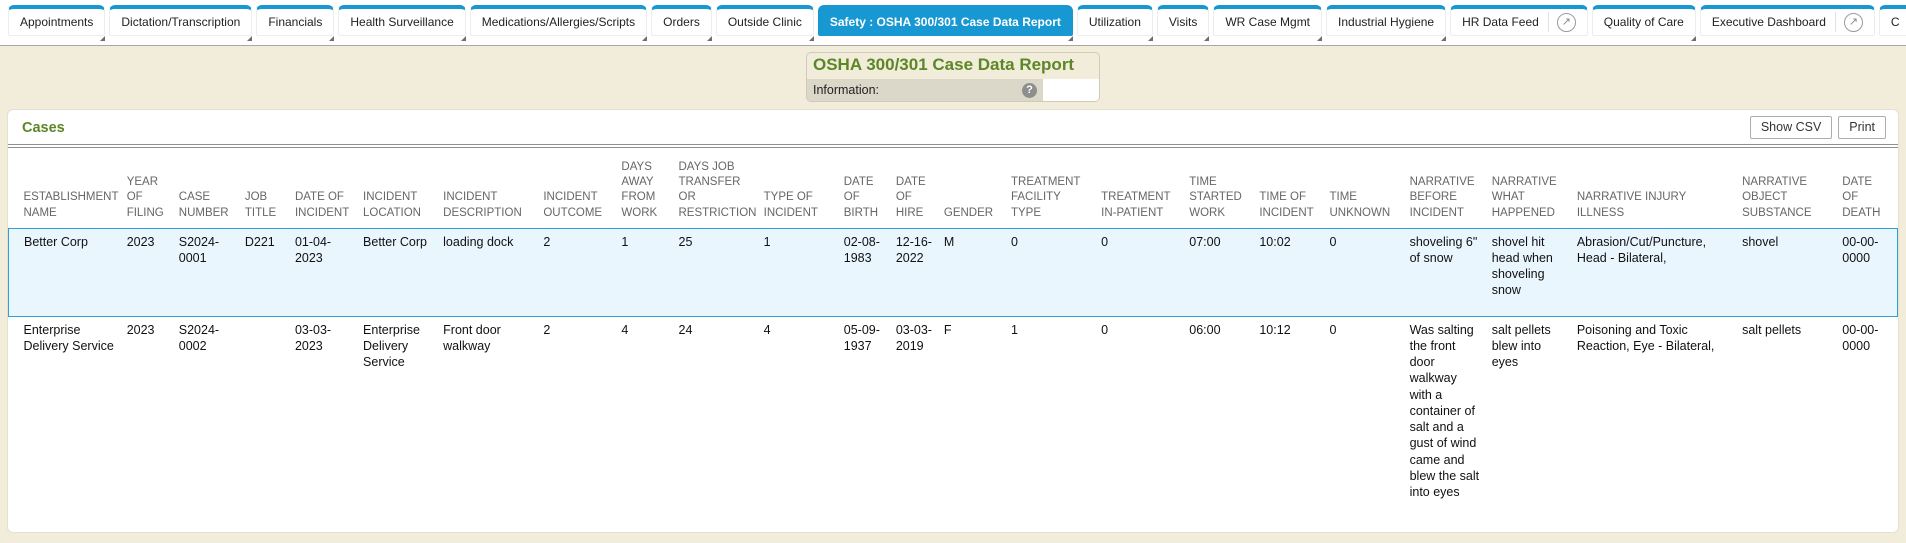  I want to click on column-header-narrative-before-incident: NARRATIVE BEFORE INCIDENT, so click(1442, 197).